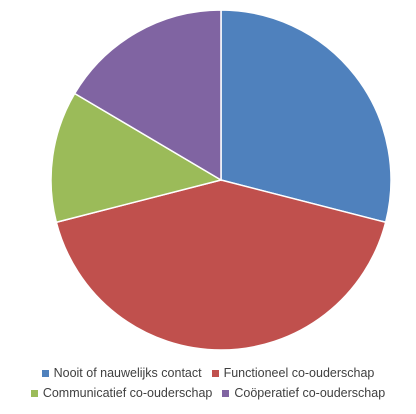 This screenshot has height=414, width=416. Describe the element at coordinates (127, 393) in the screenshot. I see `legend-label-communicatief: Communicatief co-ouderschap` at that location.